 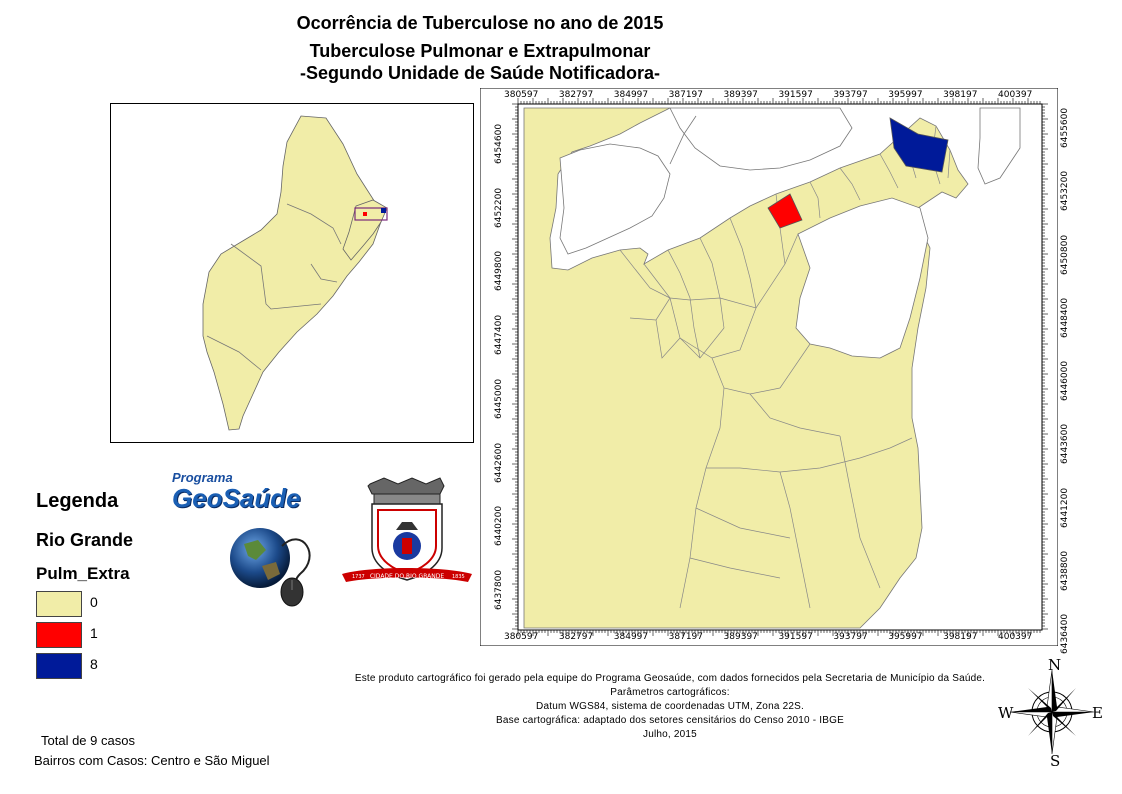 I want to click on water-estuary, so click(x=862, y=278).